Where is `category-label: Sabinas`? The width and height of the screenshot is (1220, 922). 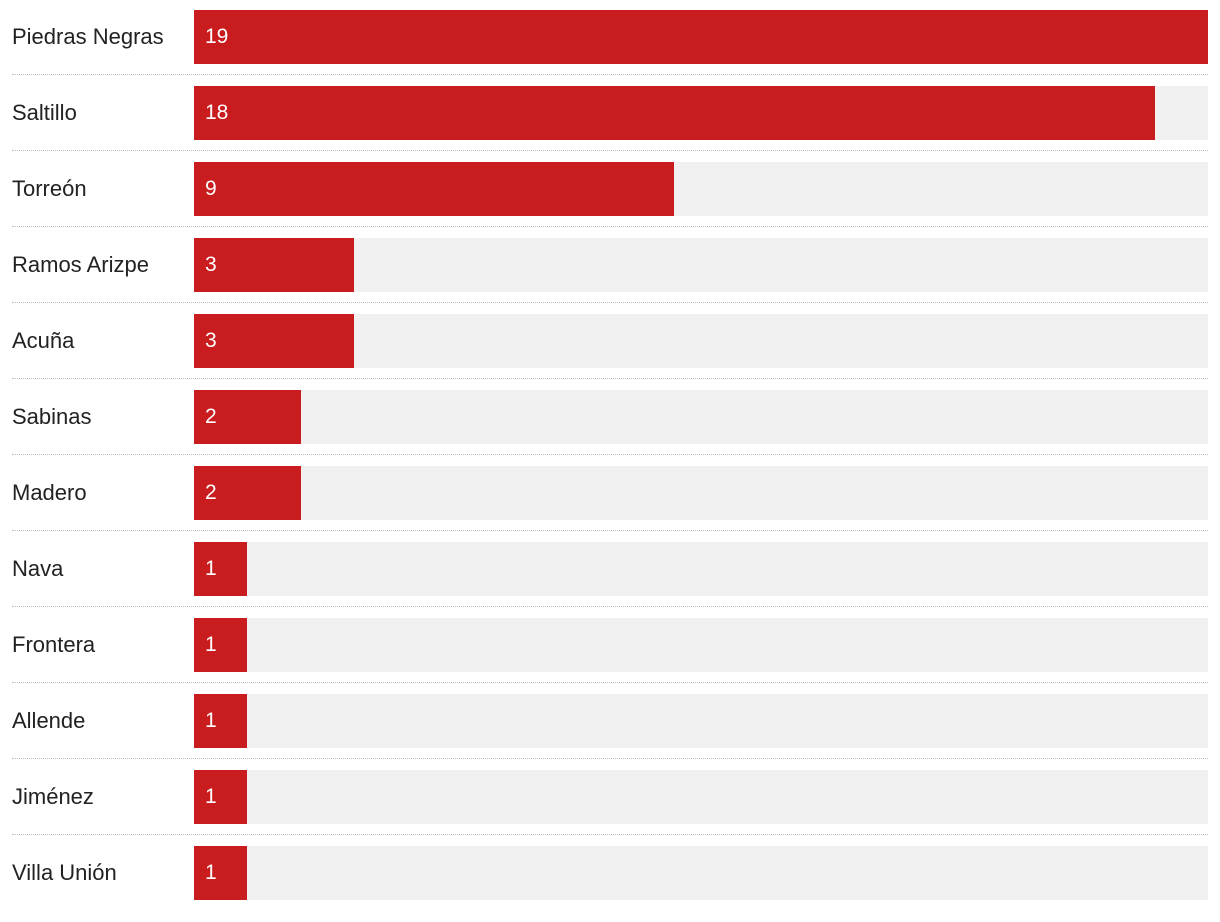
category-label: Sabinas is located at coordinates (52, 416).